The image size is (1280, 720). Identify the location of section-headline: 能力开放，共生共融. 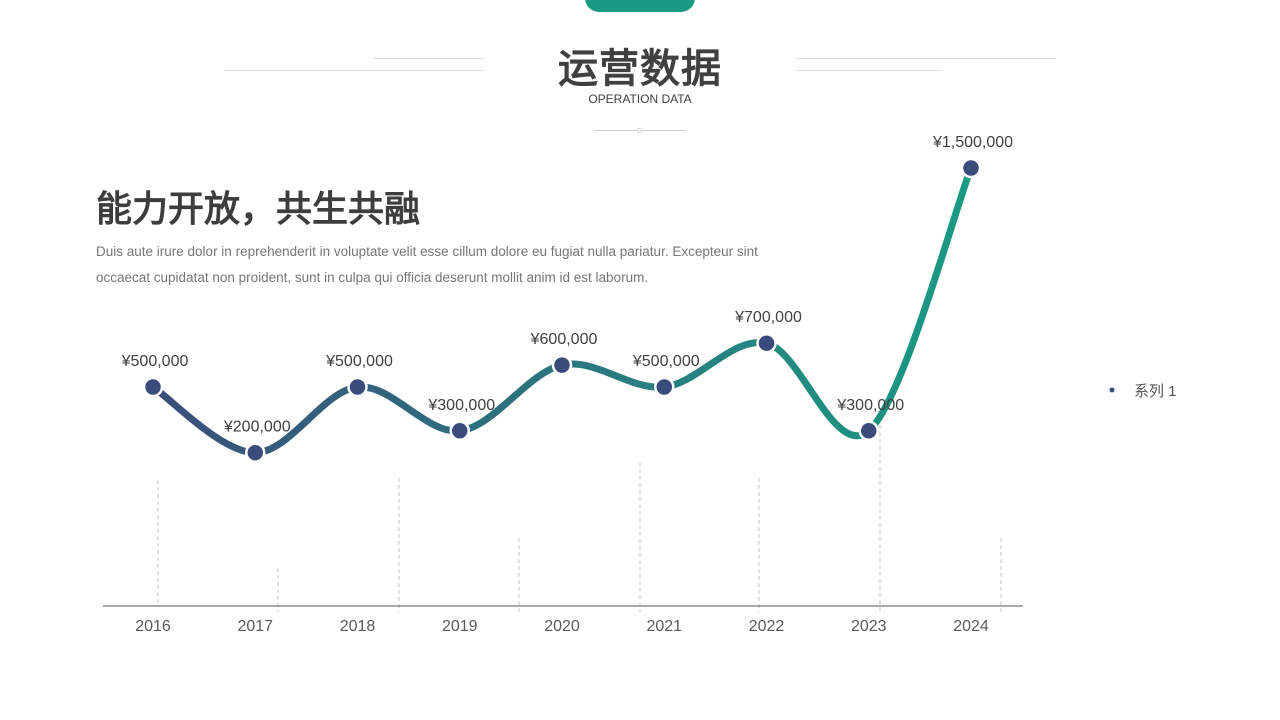
(258, 208).